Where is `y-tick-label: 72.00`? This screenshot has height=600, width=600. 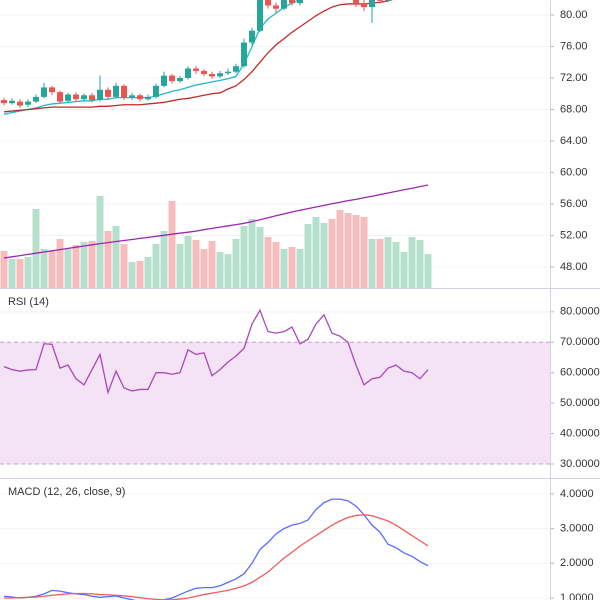
y-tick-label: 72.00 is located at coordinates (574, 78).